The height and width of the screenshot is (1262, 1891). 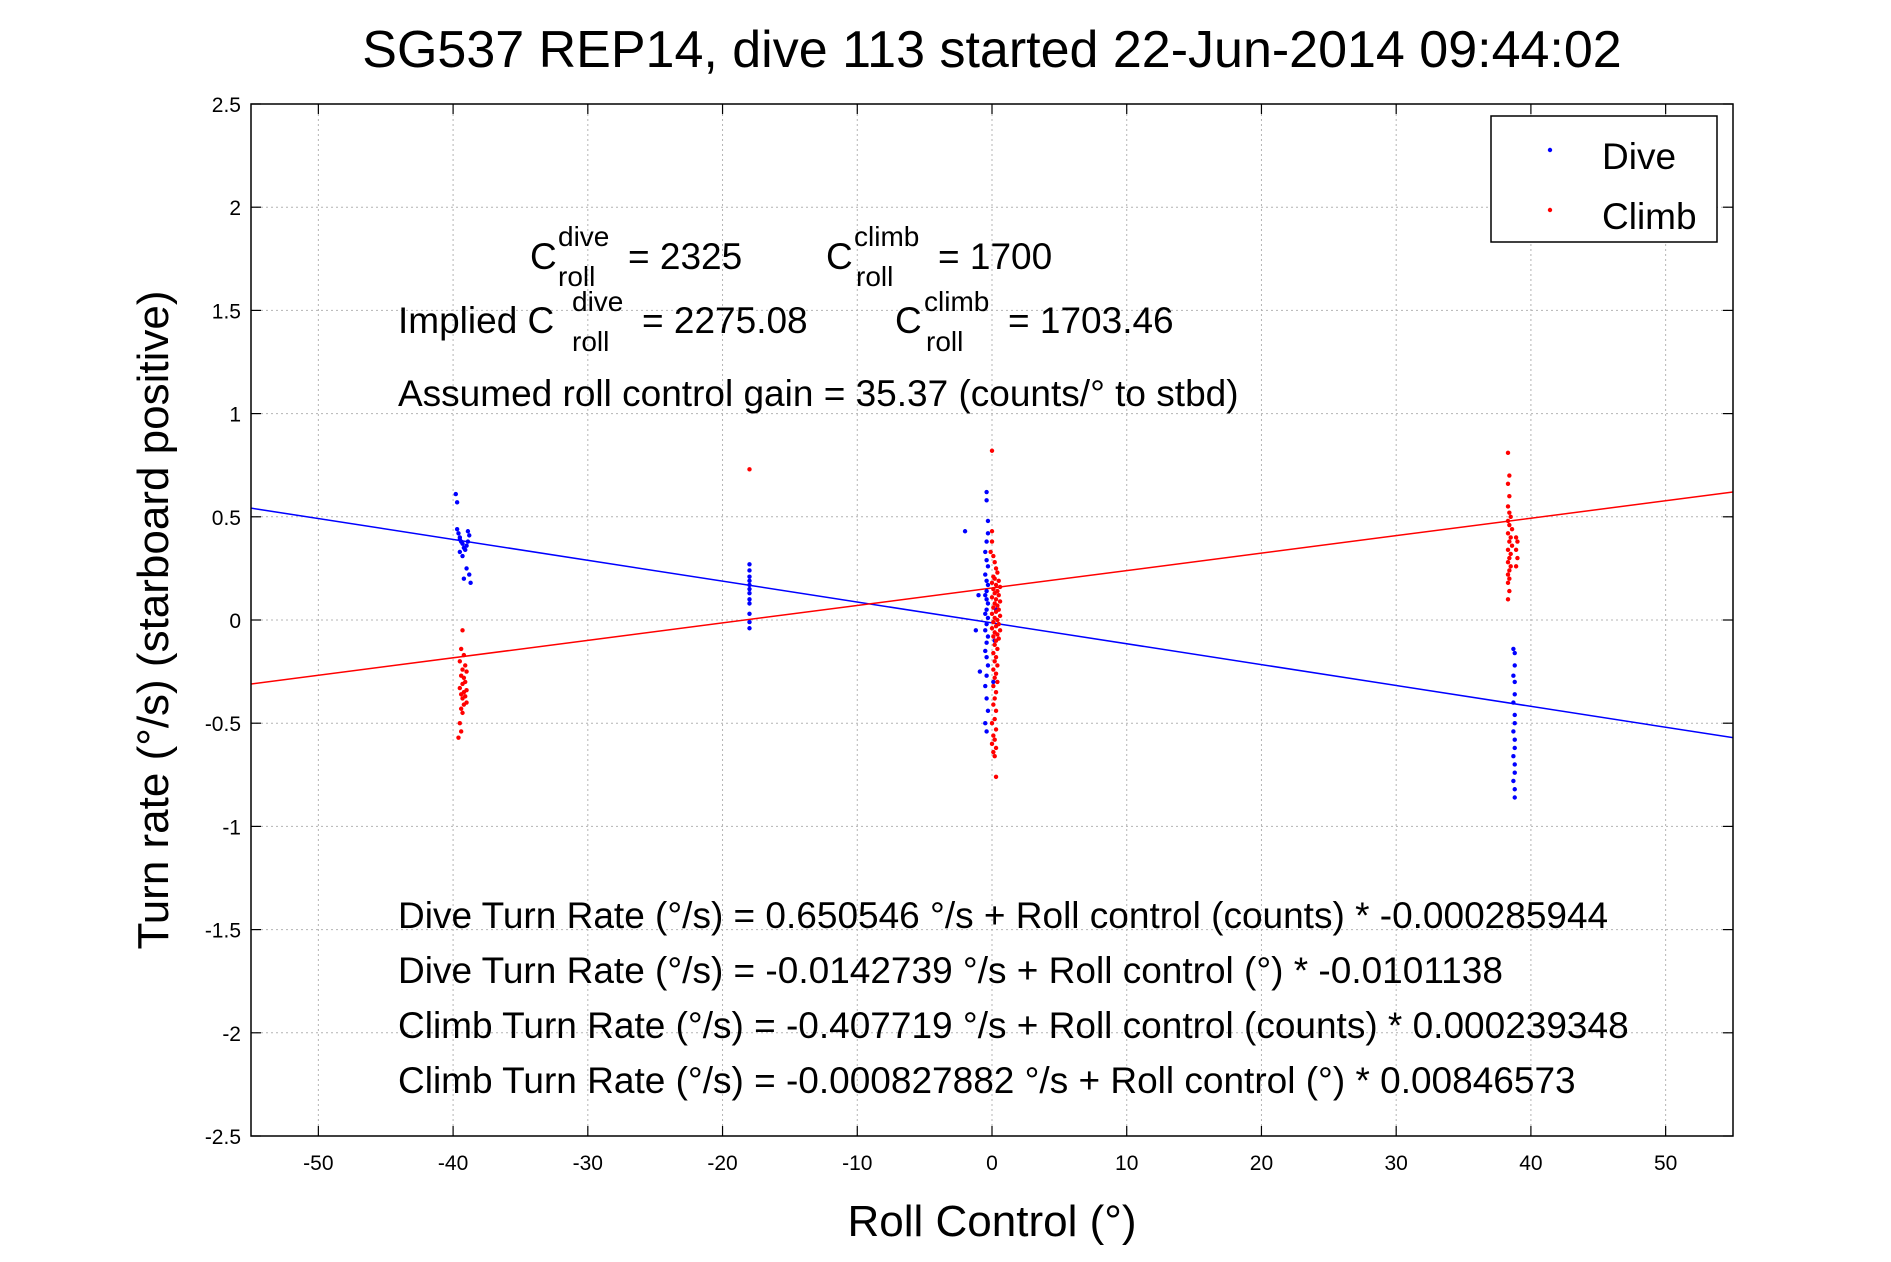 What do you see at coordinates (1639, 156) in the screenshot?
I see `legend-label-dive: Dive` at bounding box center [1639, 156].